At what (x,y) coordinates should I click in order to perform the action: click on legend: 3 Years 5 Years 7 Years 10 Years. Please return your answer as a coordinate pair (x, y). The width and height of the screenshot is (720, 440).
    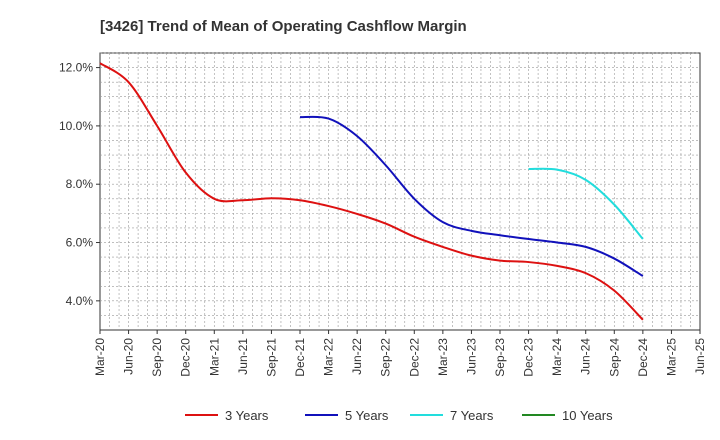
    Looking at the image, I should click on (399, 415).